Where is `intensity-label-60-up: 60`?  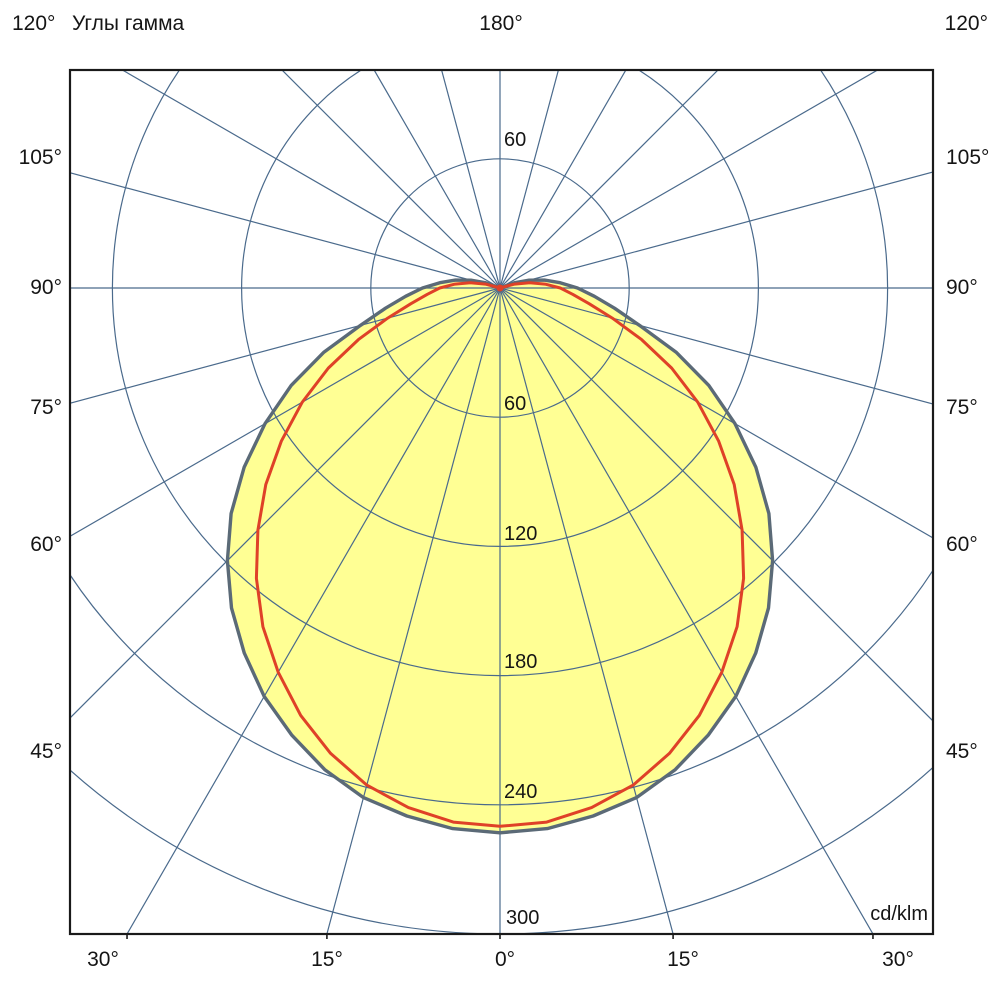
intensity-label-60-up: 60 is located at coordinates (515, 140).